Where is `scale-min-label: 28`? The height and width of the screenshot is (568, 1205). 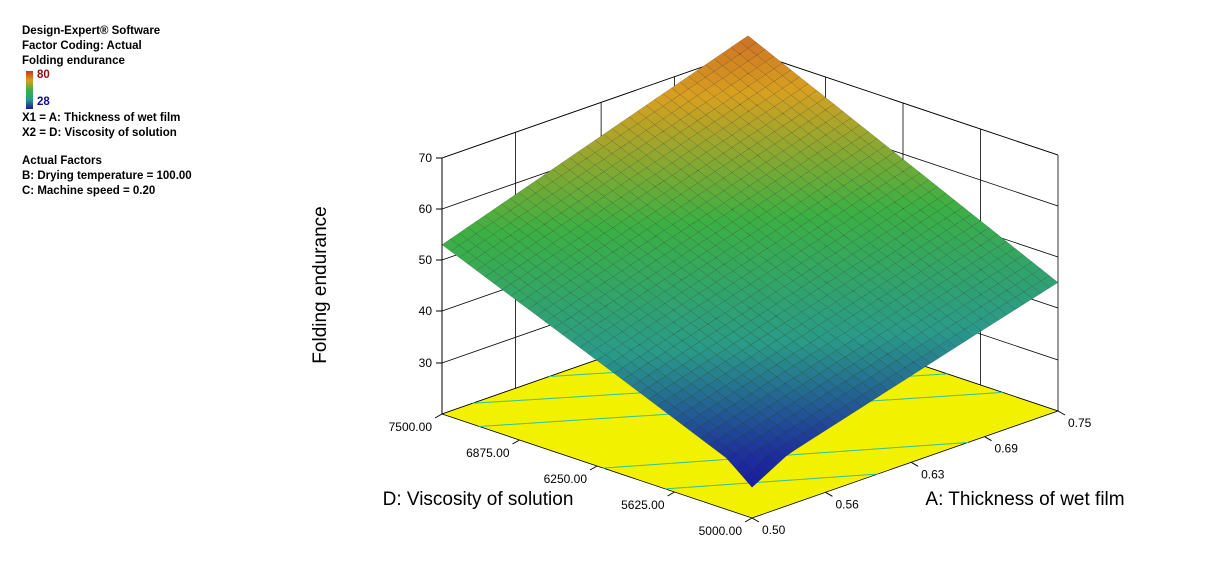
scale-min-label: 28 is located at coordinates (43, 102).